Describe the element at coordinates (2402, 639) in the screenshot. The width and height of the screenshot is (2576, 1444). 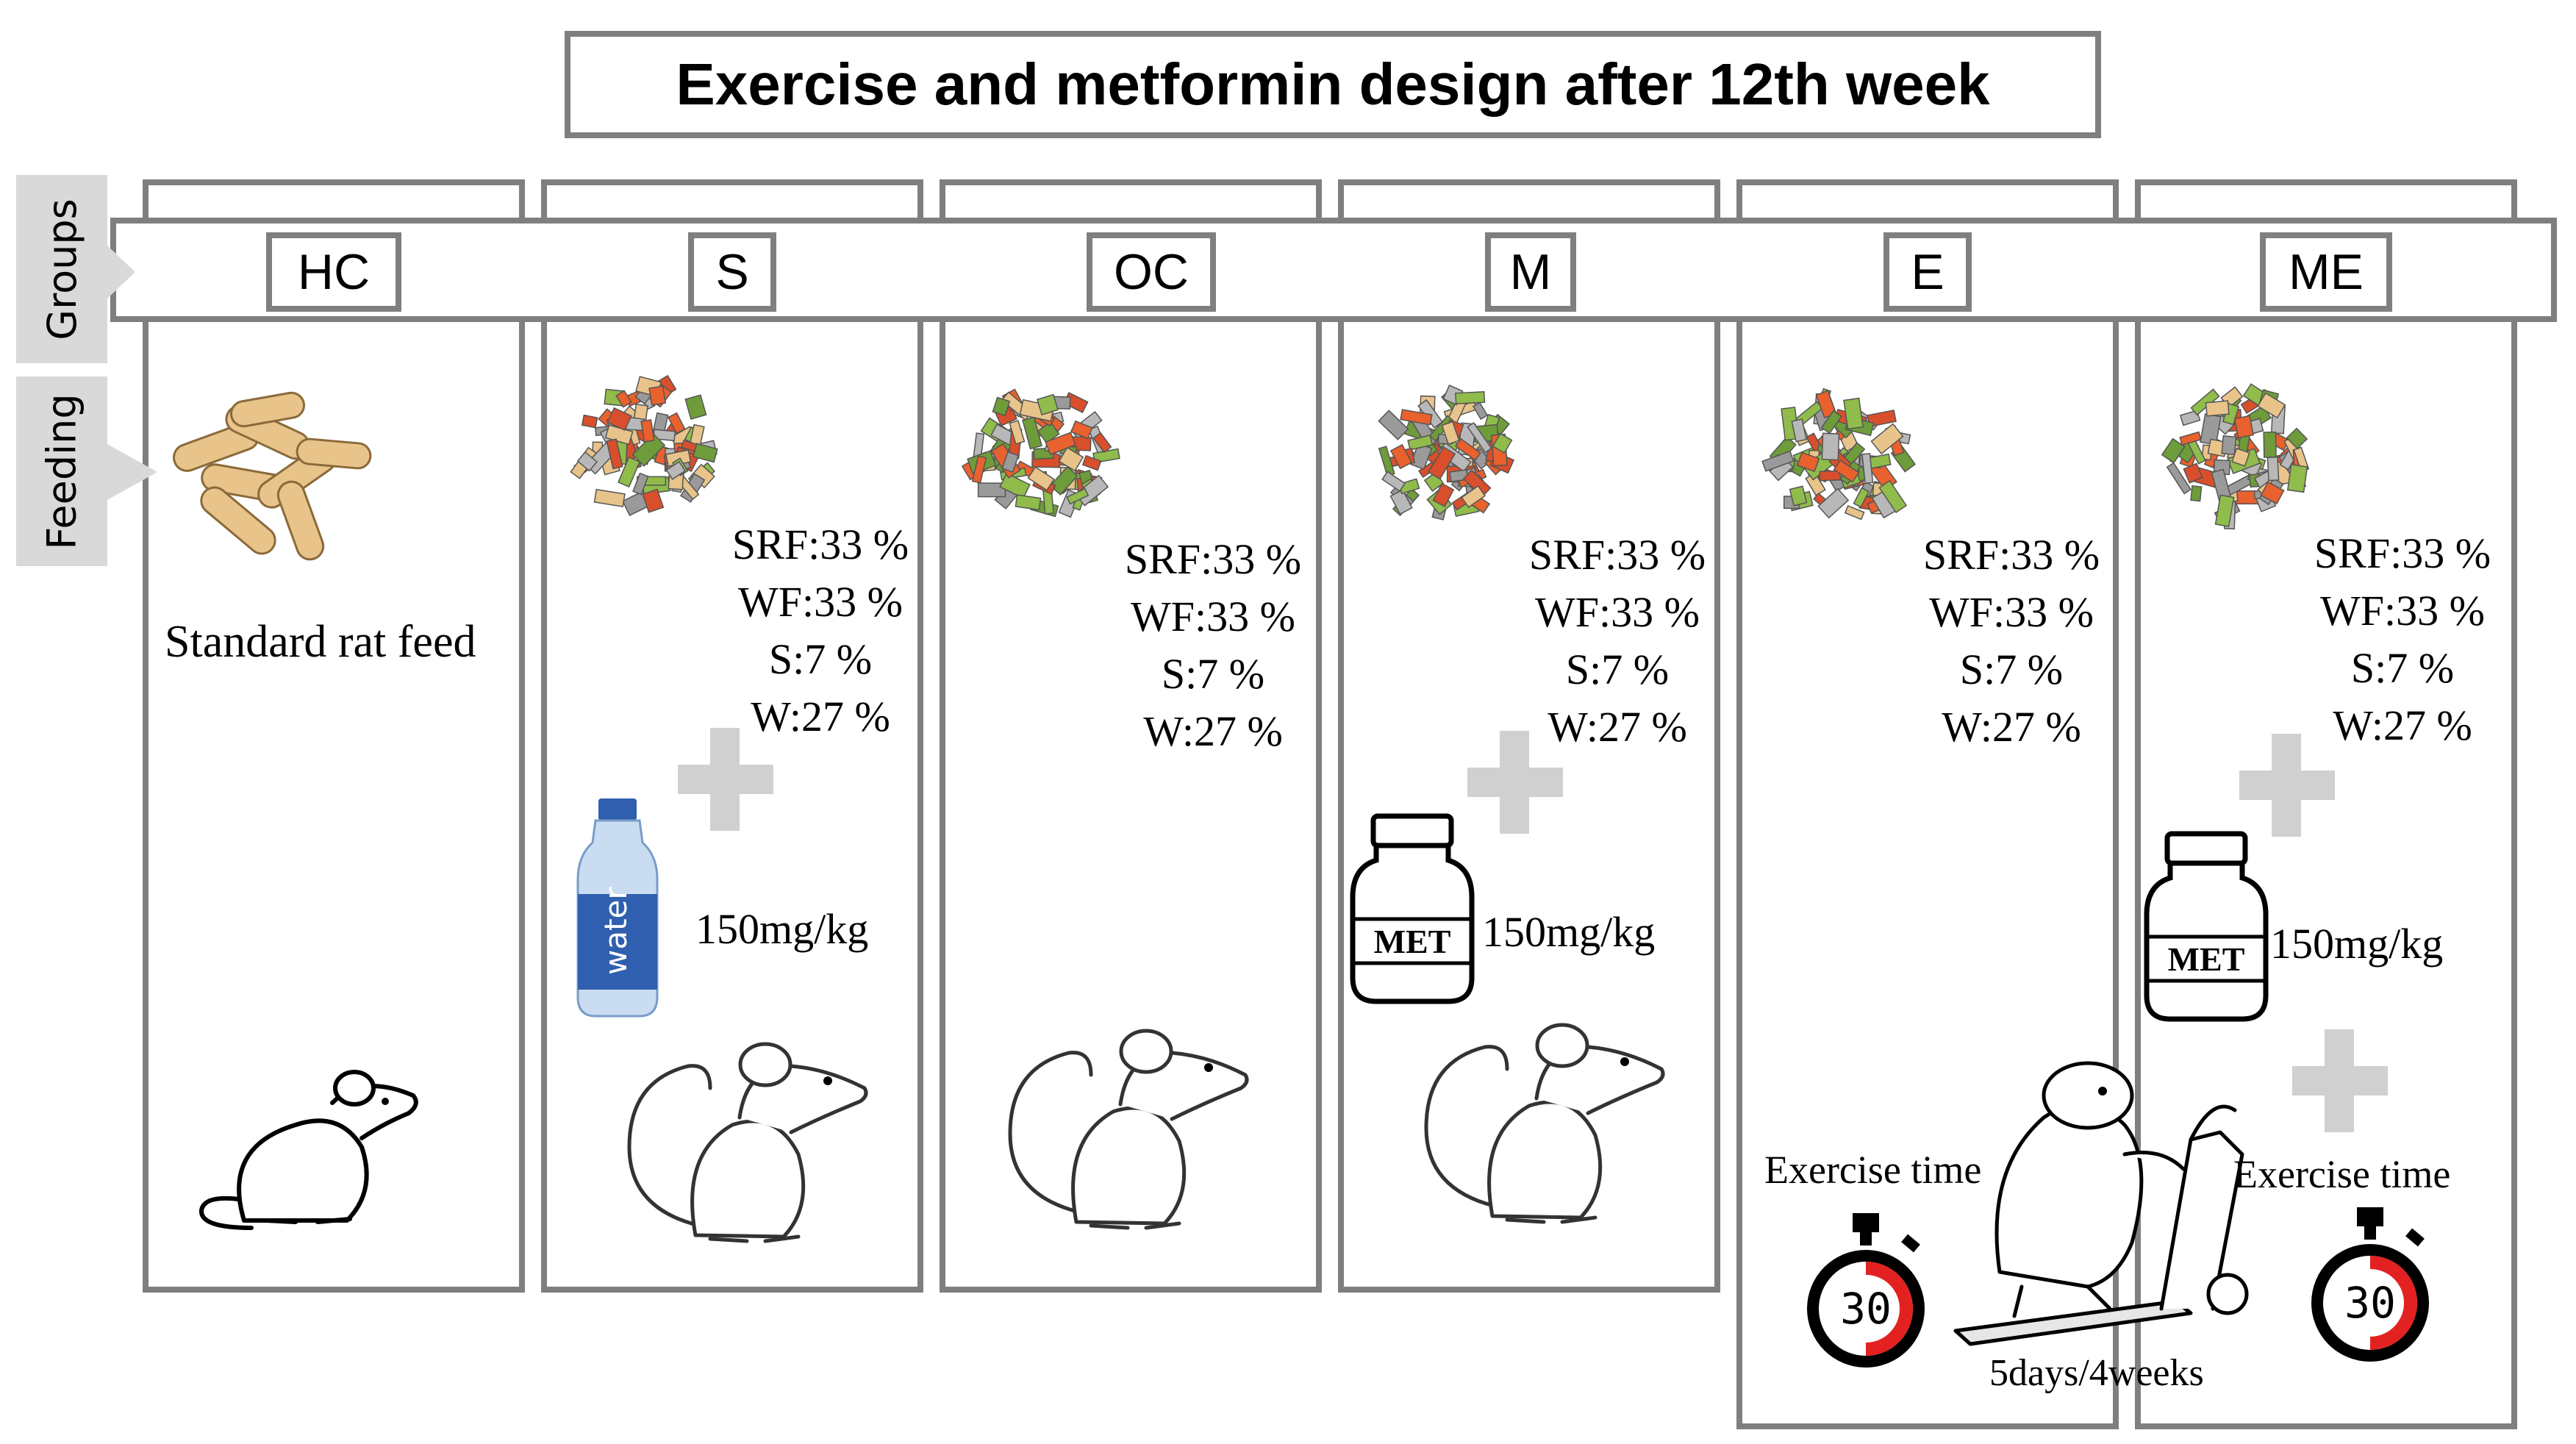
I see `diet-block-me: SRF:33 % WF:33 % S:7 % W:27 %` at that location.